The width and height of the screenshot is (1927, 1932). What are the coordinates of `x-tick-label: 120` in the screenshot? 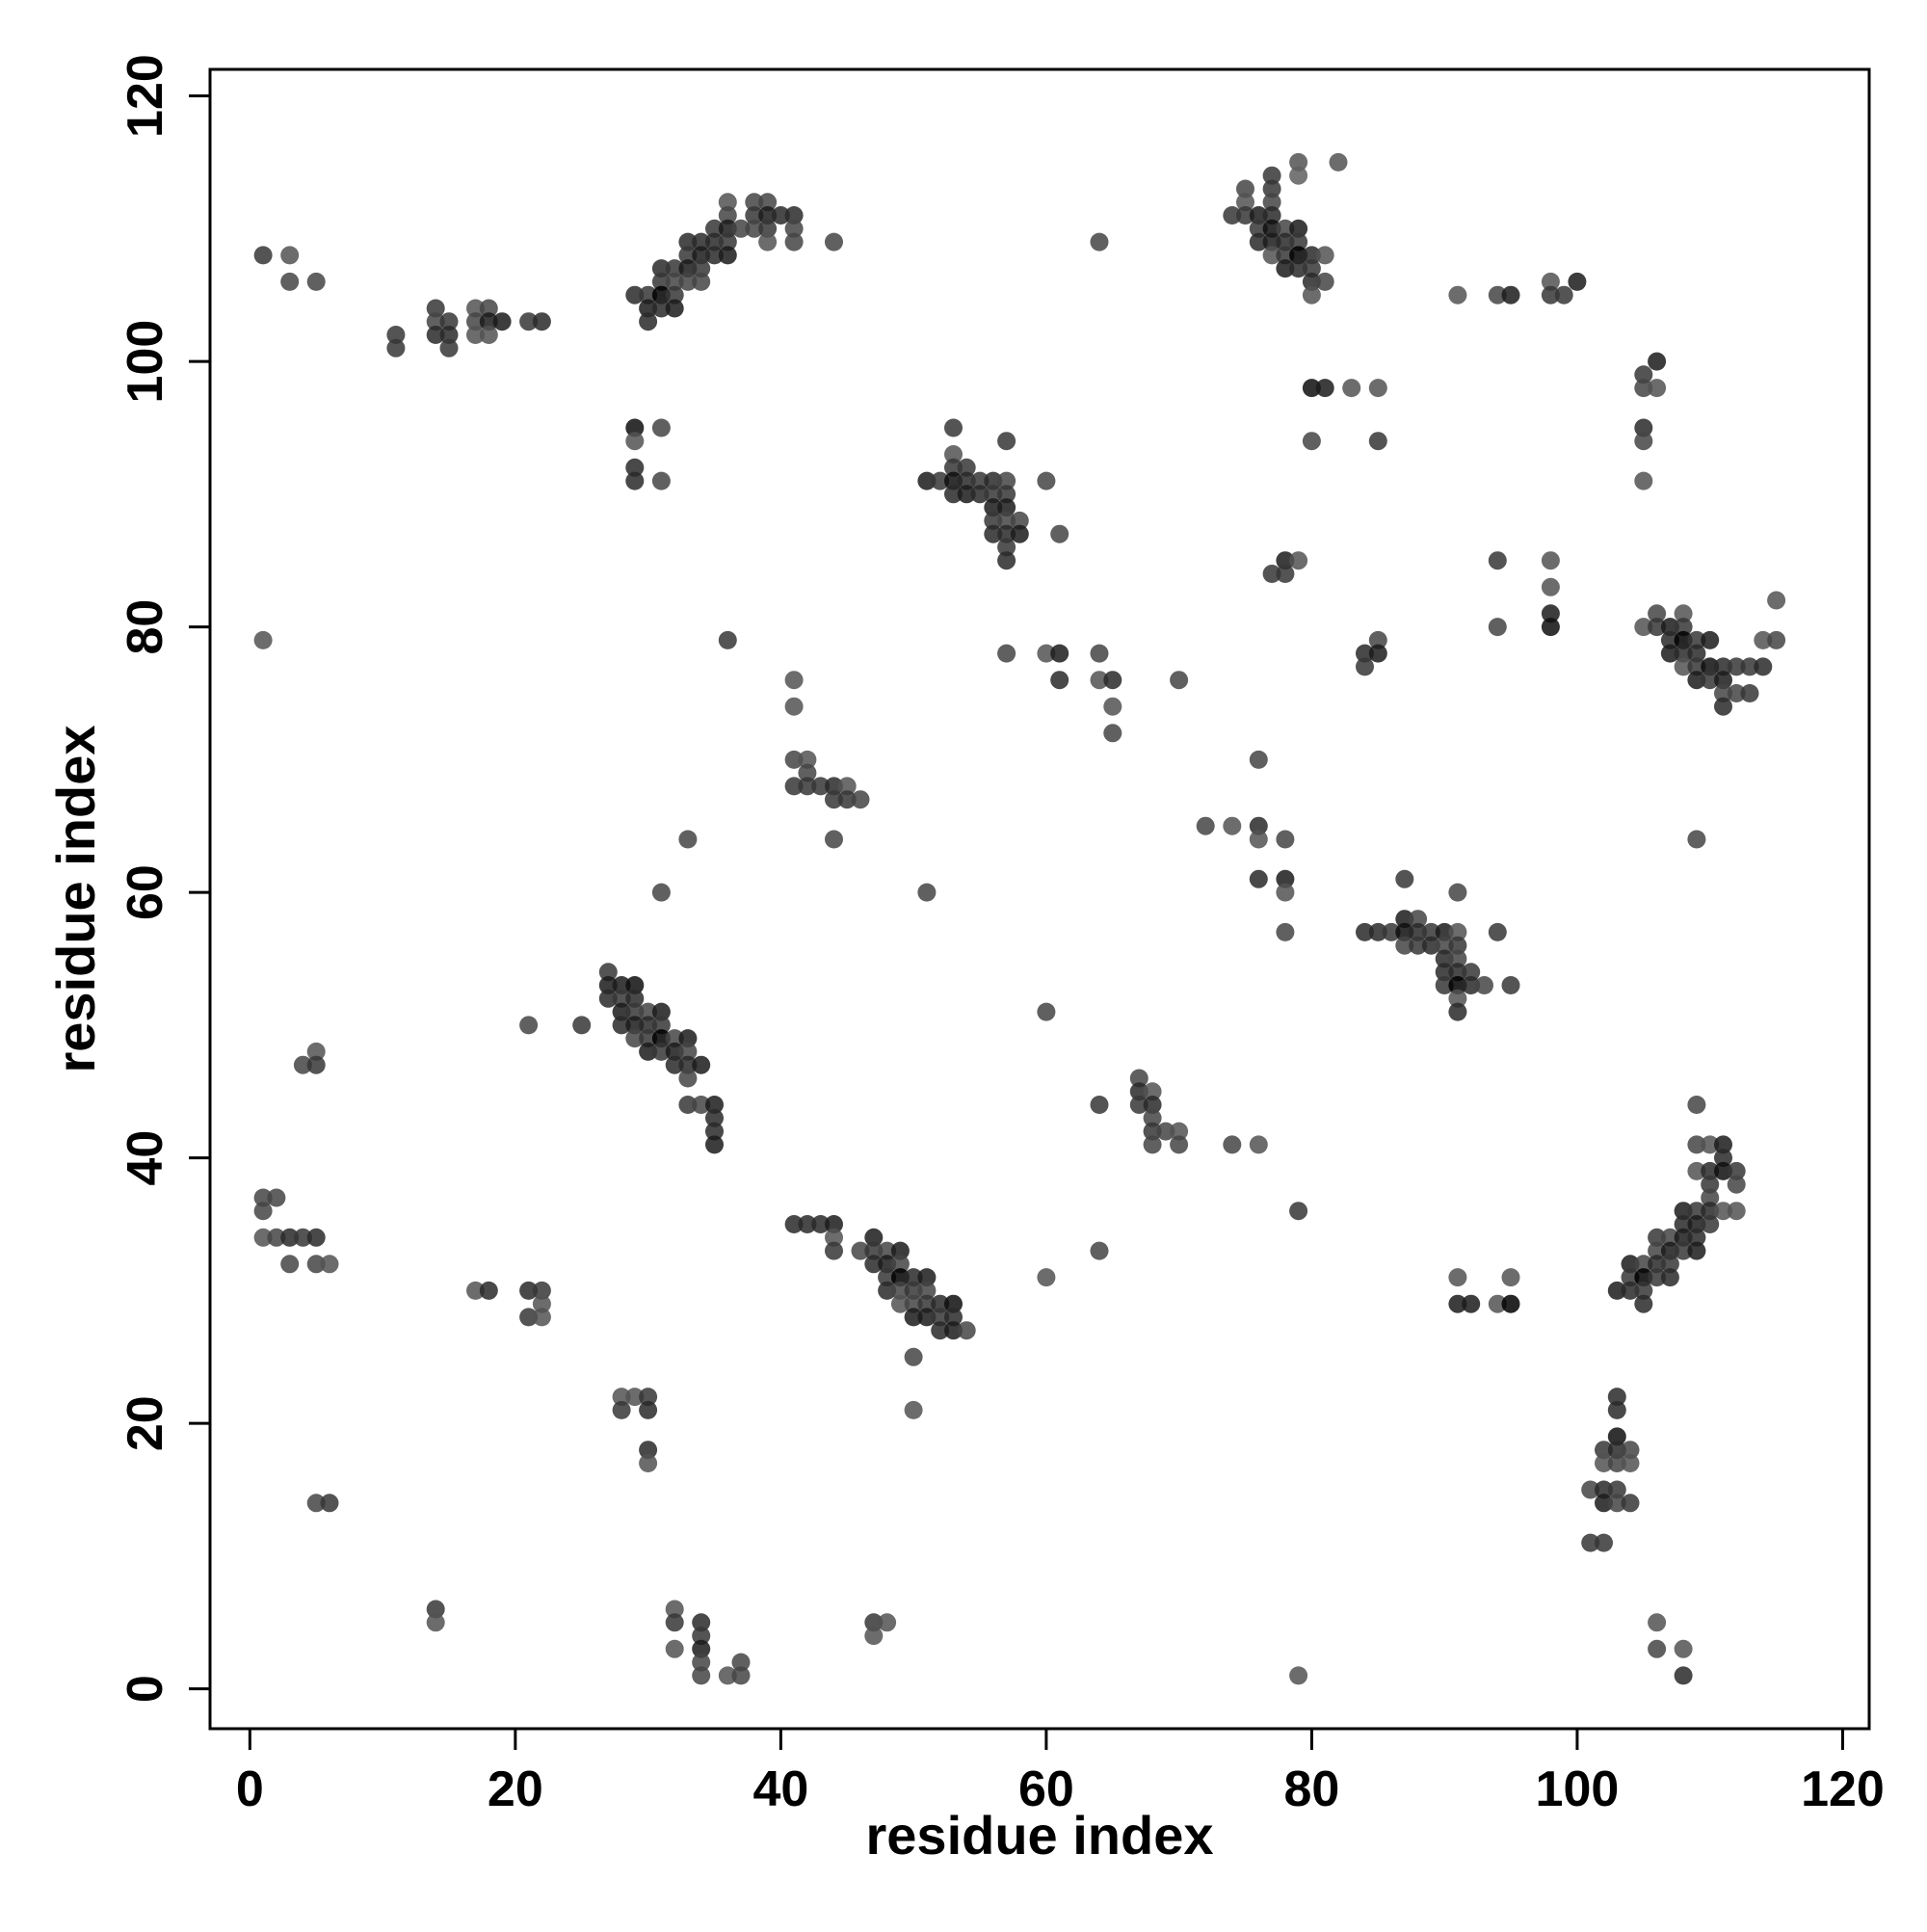 It's located at (1843, 1789).